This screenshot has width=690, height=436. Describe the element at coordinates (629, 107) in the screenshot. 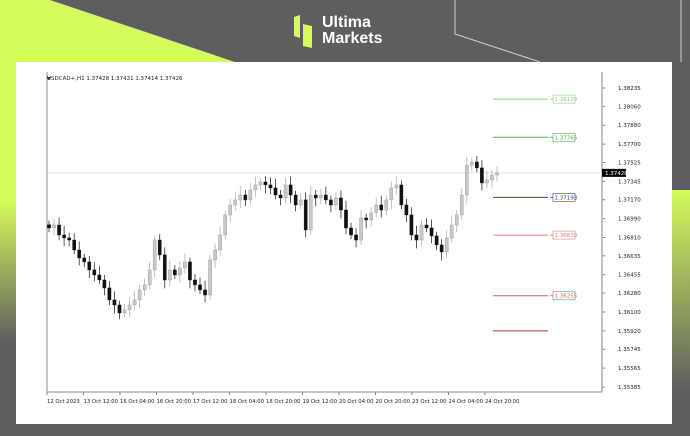

I see `y-tick-label: 1.38060` at that location.